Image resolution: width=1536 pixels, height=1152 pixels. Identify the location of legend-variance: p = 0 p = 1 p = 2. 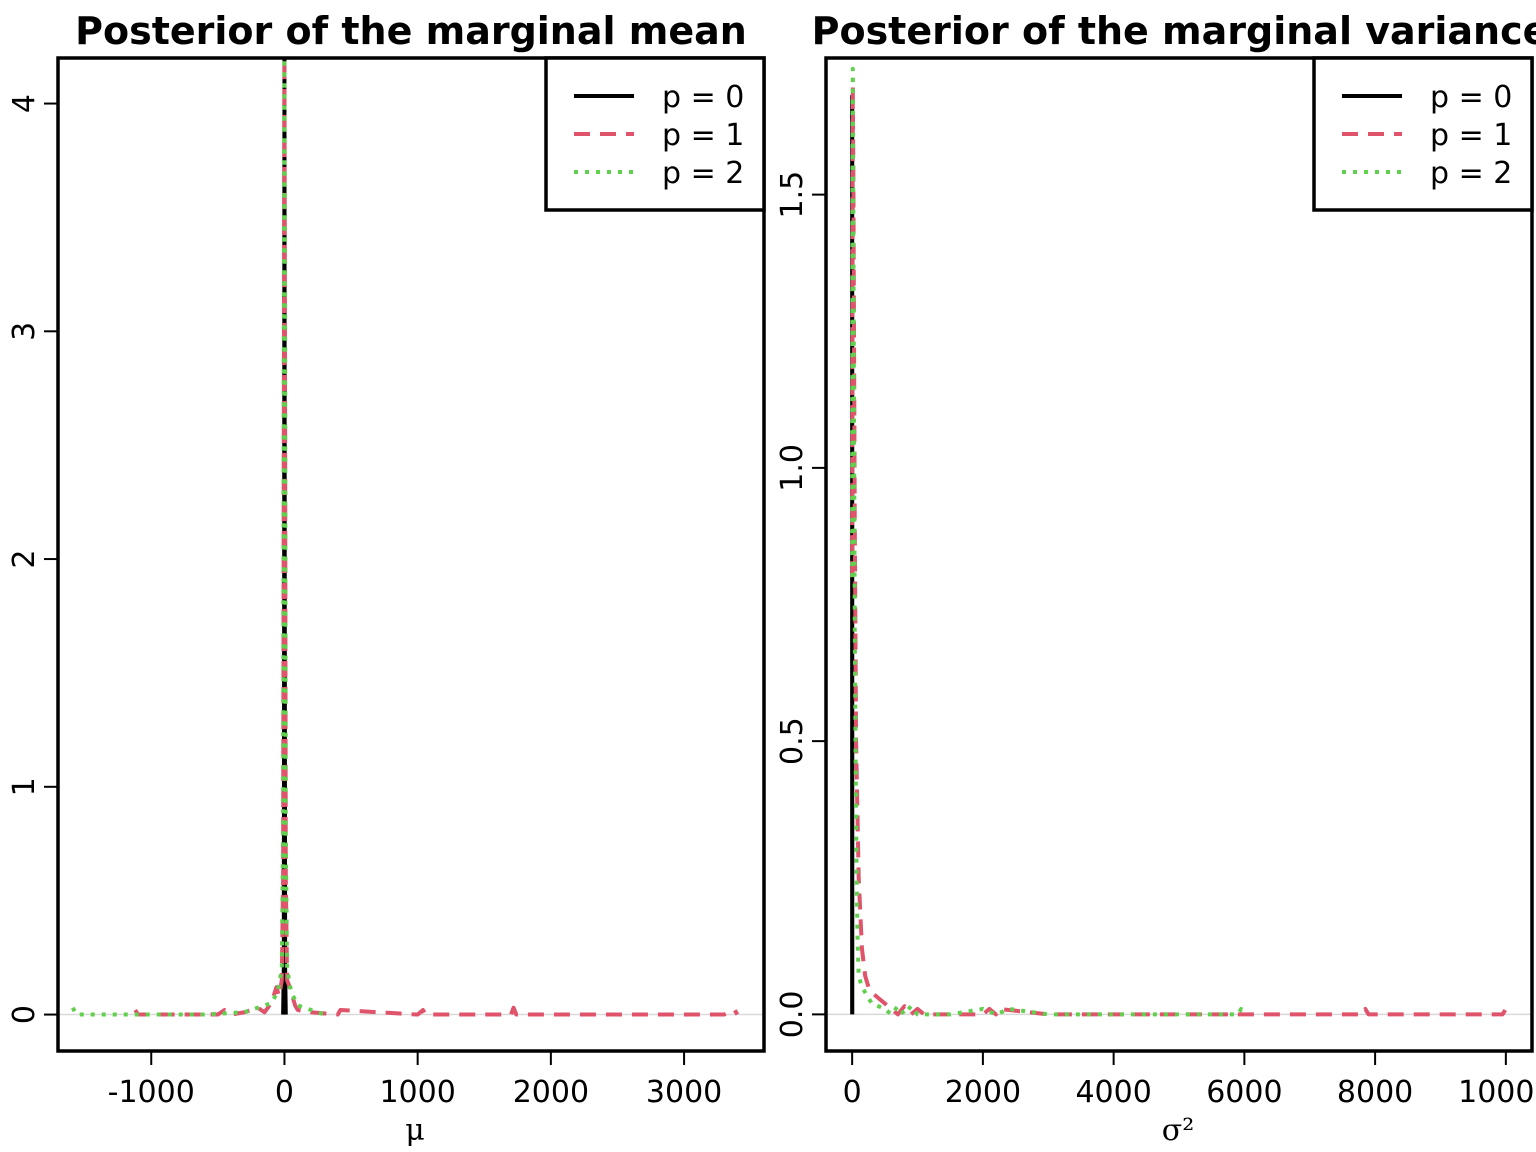
(1423, 134).